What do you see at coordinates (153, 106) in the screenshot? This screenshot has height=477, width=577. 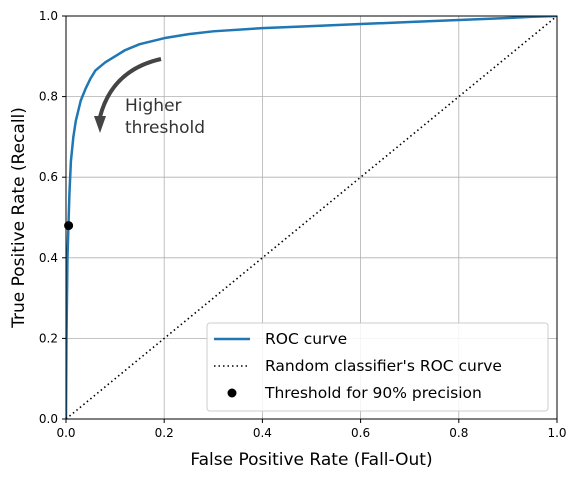 I see `annotation-line-1: Higher` at bounding box center [153, 106].